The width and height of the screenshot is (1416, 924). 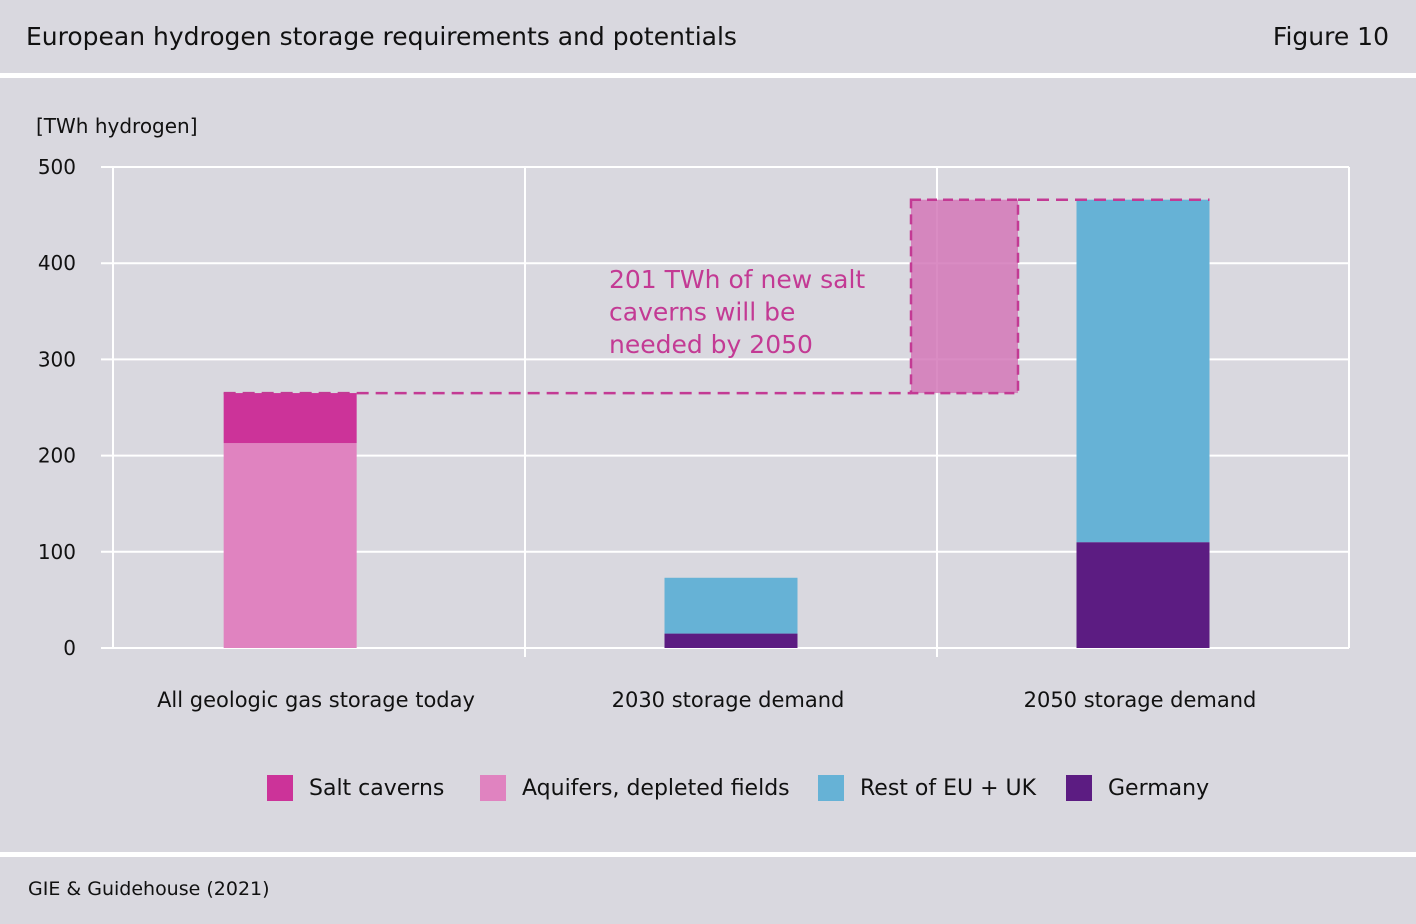 What do you see at coordinates (1330, 36) in the screenshot?
I see `figure-number: Figure 10` at bounding box center [1330, 36].